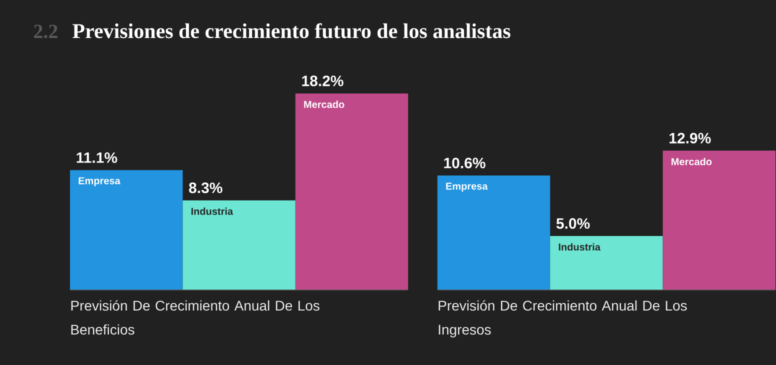 The width and height of the screenshot is (776, 365). What do you see at coordinates (467, 187) in the screenshot?
I see `text: Empresa` at bounding box center [467, 187].